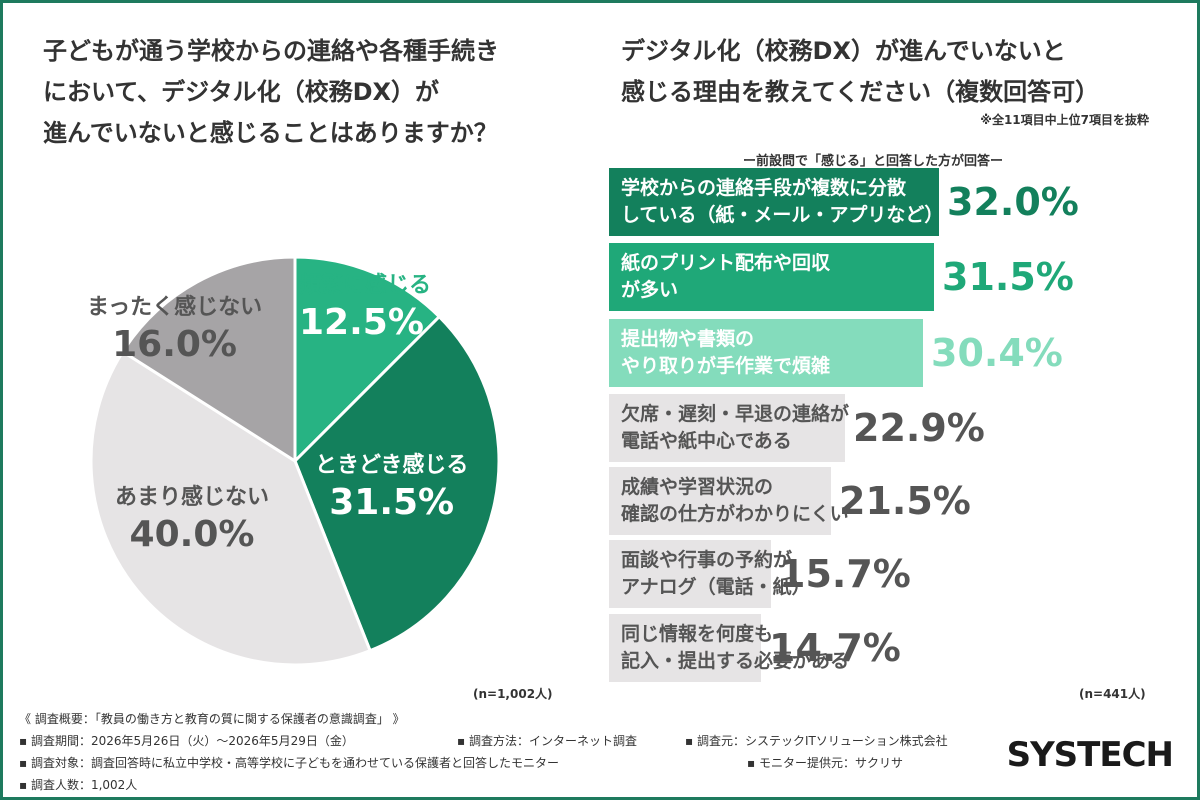 This screenshot has height=800, width=1200. I want to click on bar-label-line: 確認の仕方がわかりにくい, so click(735, 514).